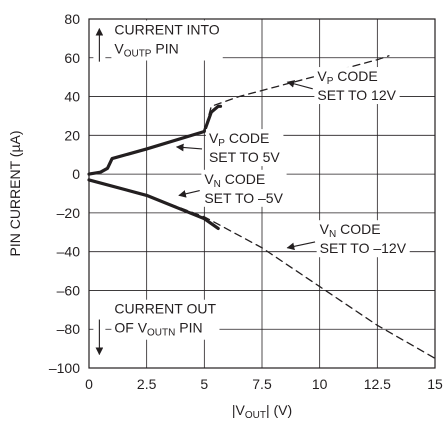 The image size is (448, 425). Describe the element at coordinates (15, 193) in the screenshot. I see `y-axis-label: PIN CURRENT (µA)` at that location.